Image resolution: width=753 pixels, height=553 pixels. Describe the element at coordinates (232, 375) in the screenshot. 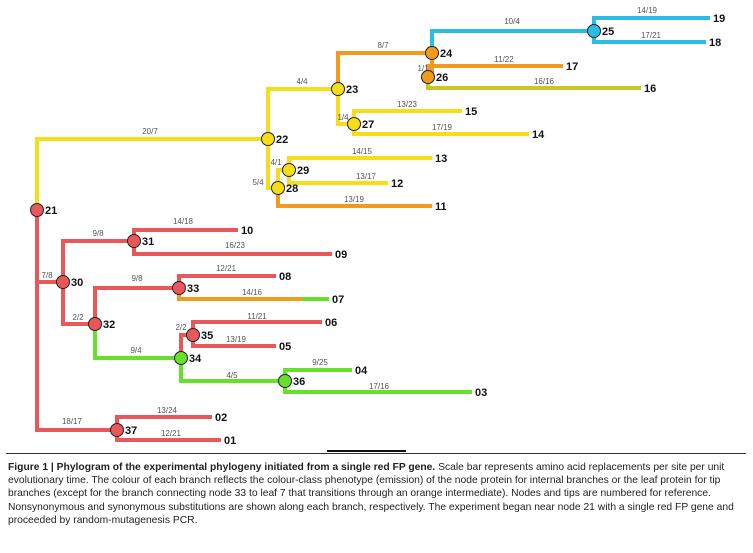

I see `substitution-label: 4/5` at that location.